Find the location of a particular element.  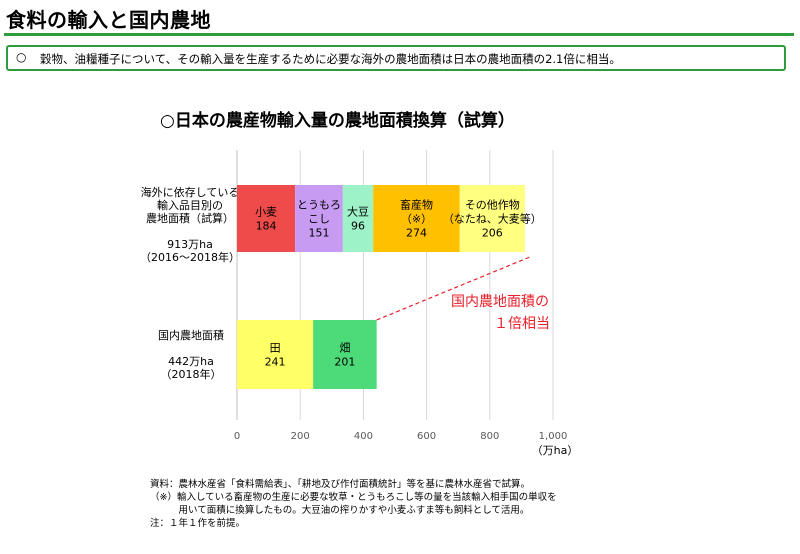

annotation-connector is located at coordinates (453, 288).